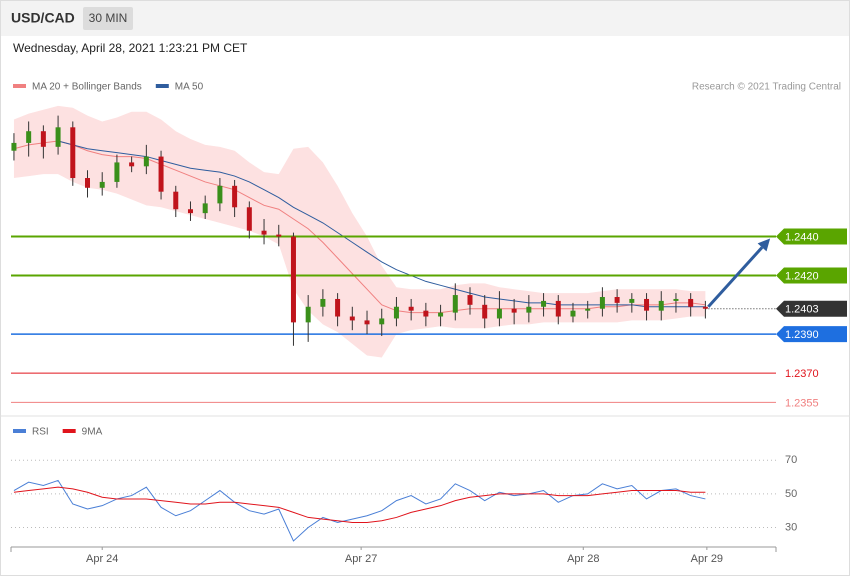  I want to click on chart-title: USD/CAD, so click(43, 18).